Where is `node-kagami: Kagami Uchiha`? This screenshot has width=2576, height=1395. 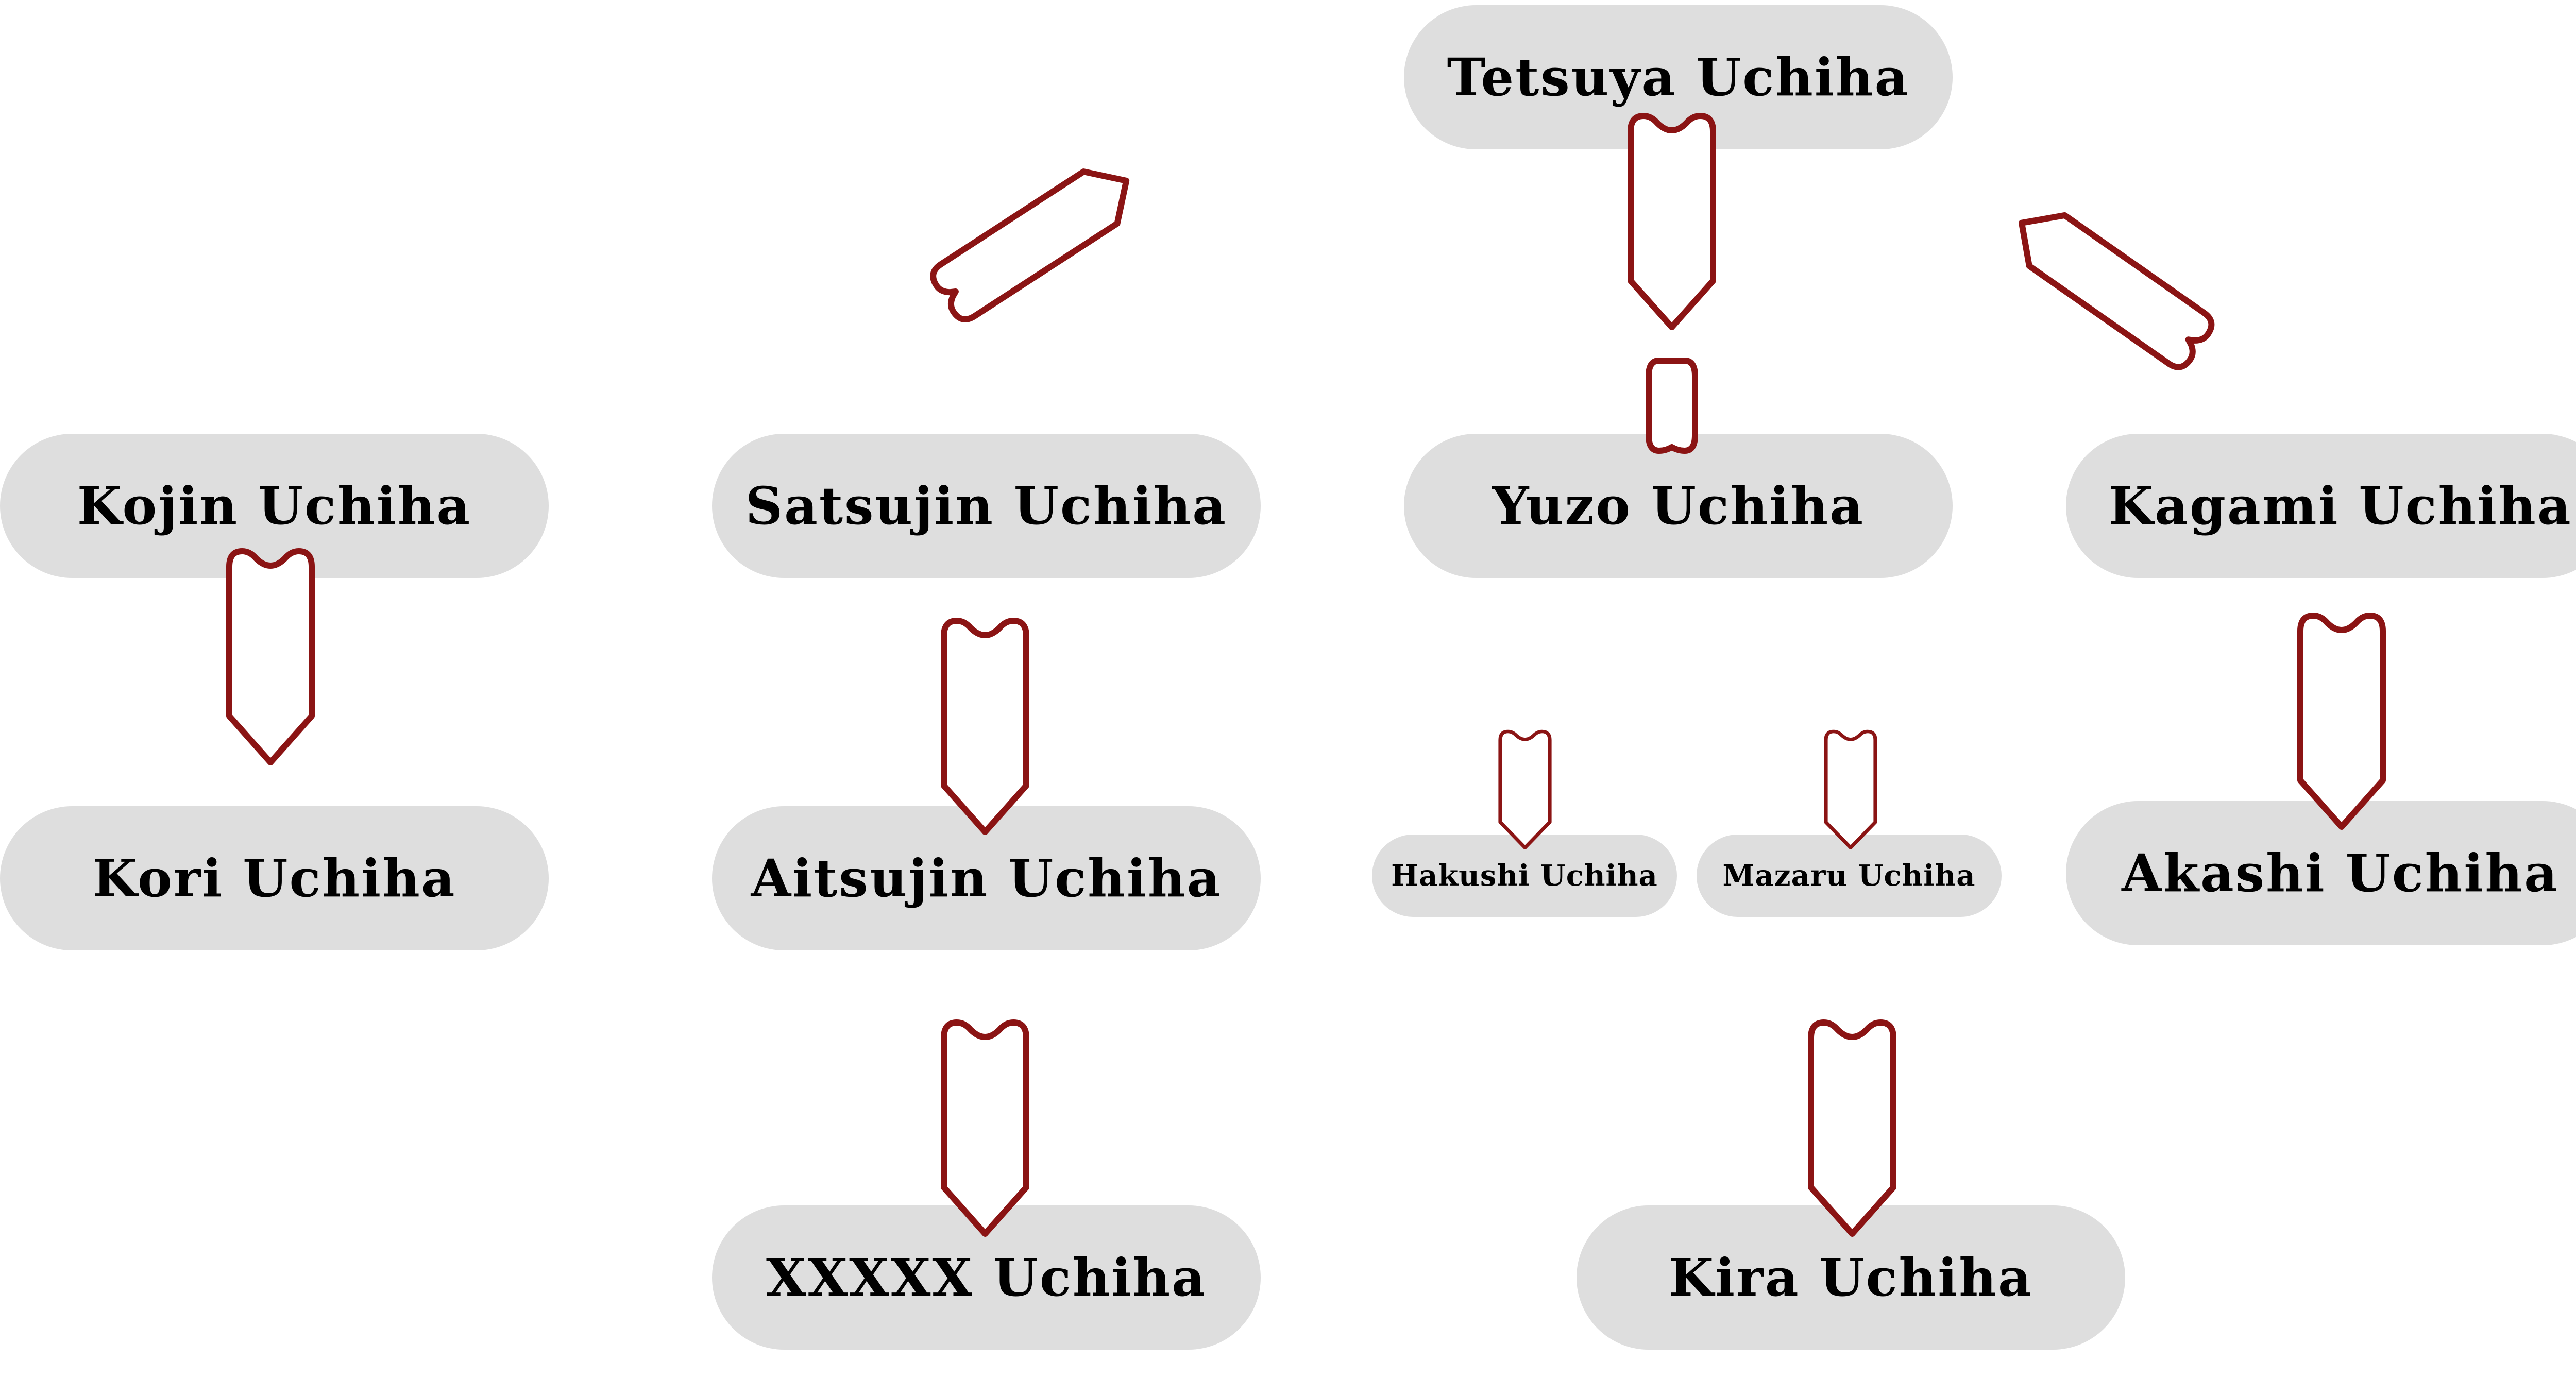 node-kagami: Kagami Uchiha is located at coordinates (2321, 506).